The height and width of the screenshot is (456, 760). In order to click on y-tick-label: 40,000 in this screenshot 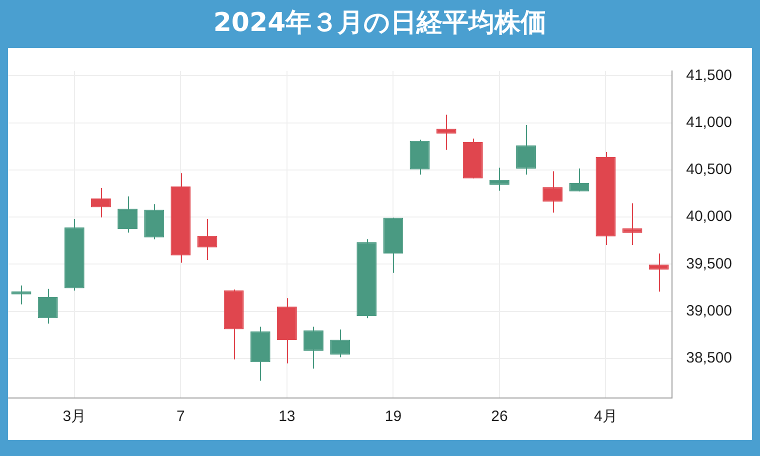, I will do `click(709, 217)`.